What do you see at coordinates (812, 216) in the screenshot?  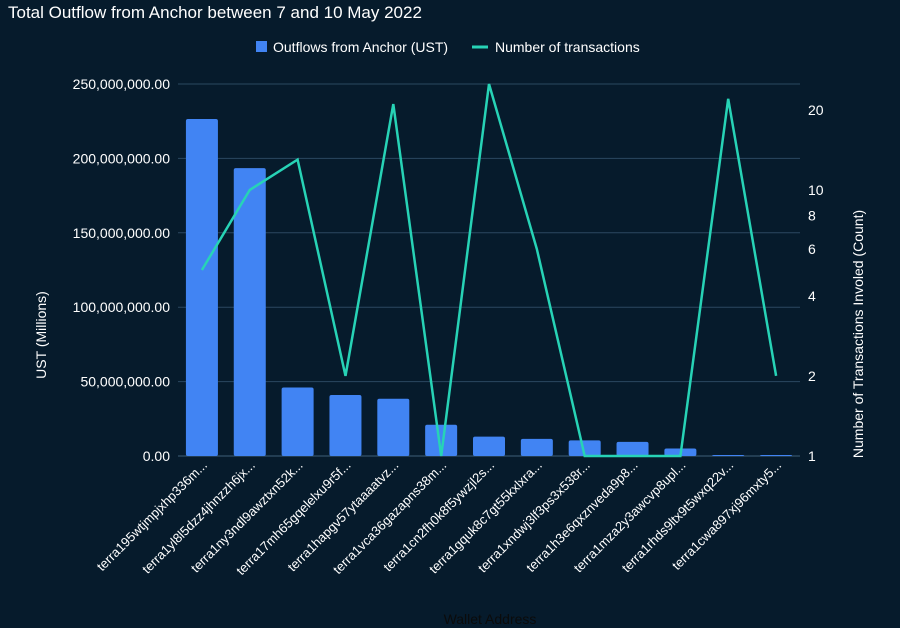 I see `y2-tick-label: 8` at bounding box center [812, 216].